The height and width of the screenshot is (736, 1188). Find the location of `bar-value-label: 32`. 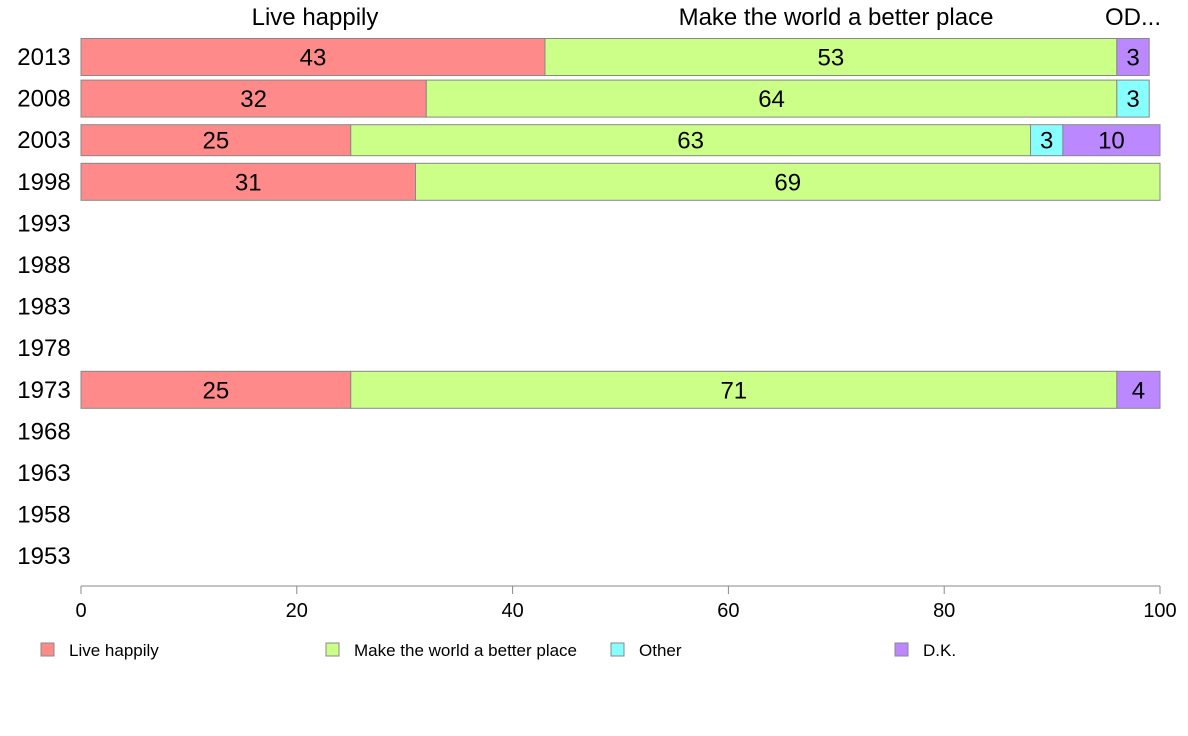

bar-value-label: 32 is located at coordinates (253, 99).